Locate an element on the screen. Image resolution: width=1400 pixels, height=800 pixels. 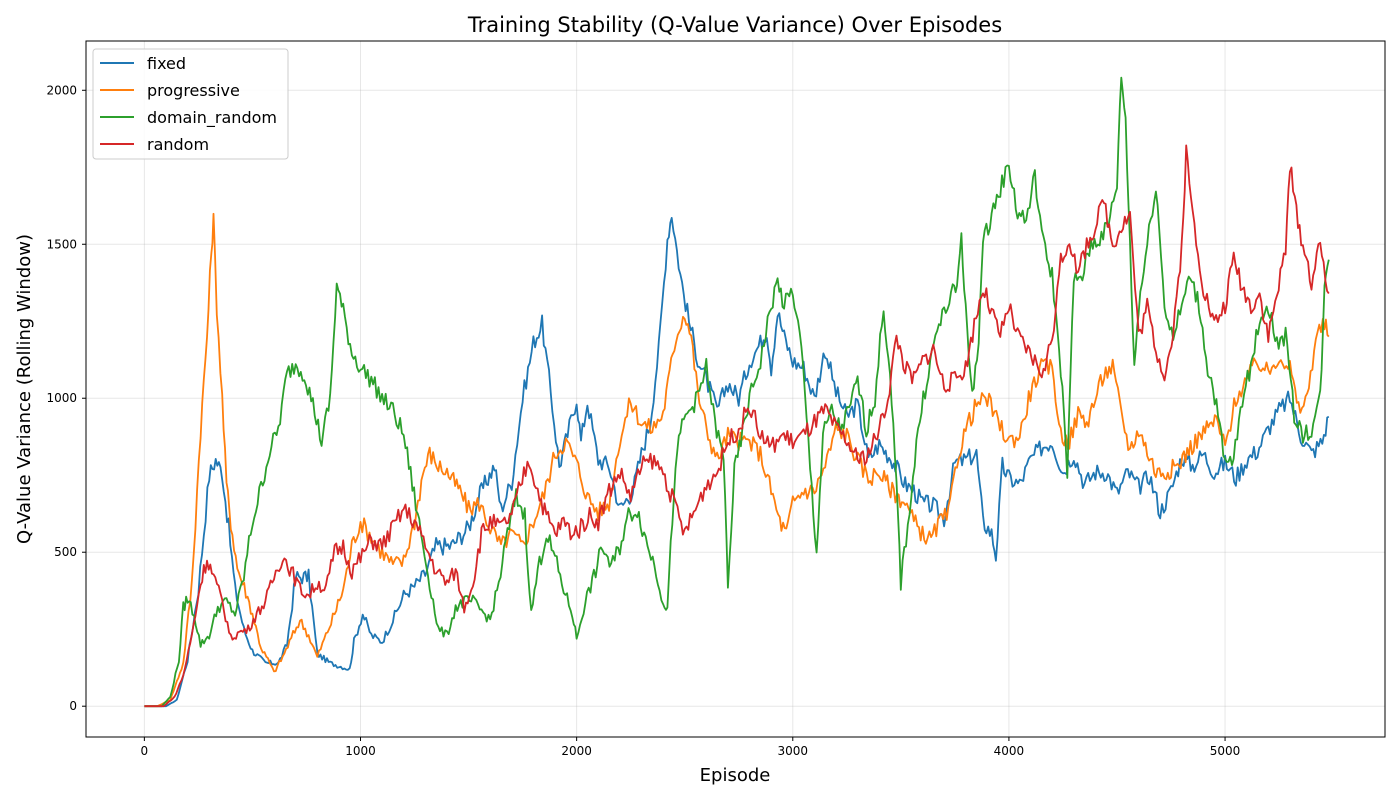
y-tick-label: 1500 is located at coordinates (61, 244).